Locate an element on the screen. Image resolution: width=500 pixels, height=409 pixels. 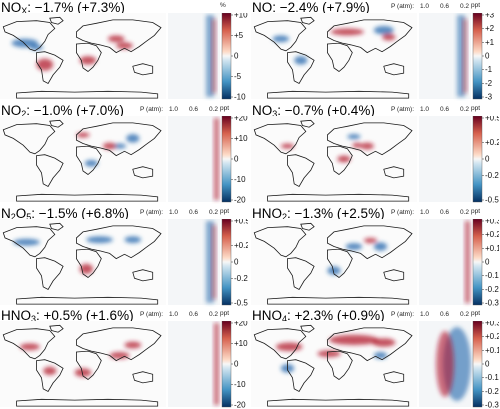
colorbar-tick-label: -5 is located at coordinates (238, 76).